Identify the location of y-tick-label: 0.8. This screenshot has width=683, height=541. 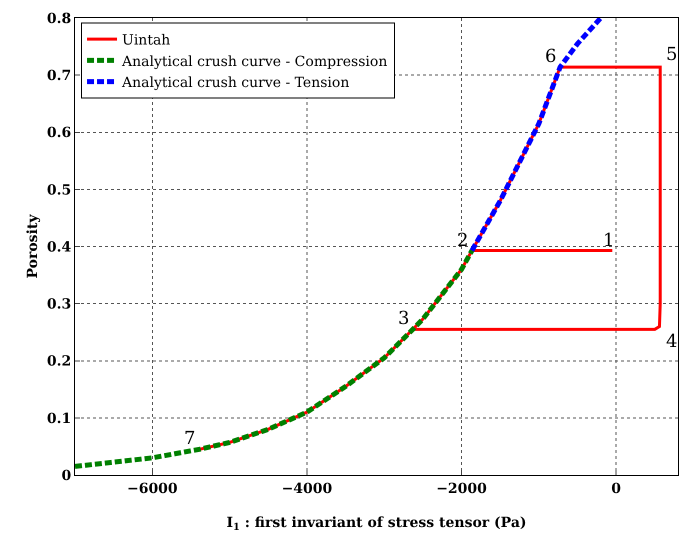
(59, 18).